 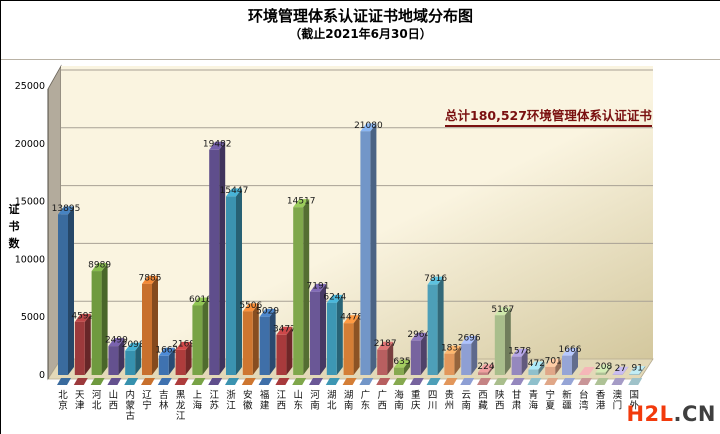 I want to click on bar-value-label: 91, so click(x=636, y=368).